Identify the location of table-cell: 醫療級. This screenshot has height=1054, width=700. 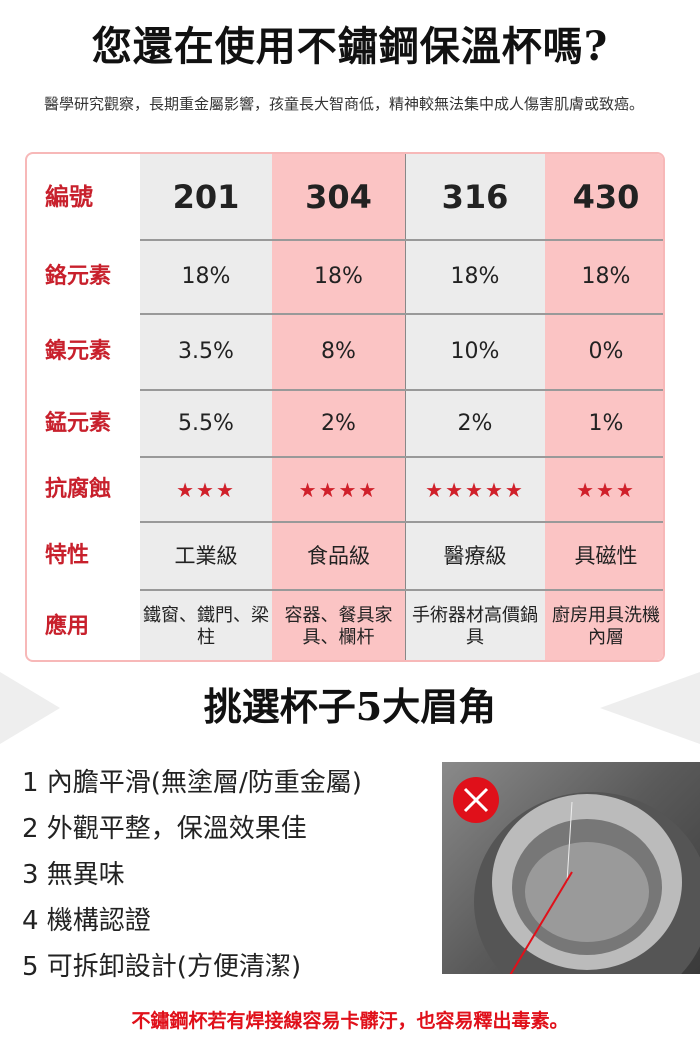
(475, 556).